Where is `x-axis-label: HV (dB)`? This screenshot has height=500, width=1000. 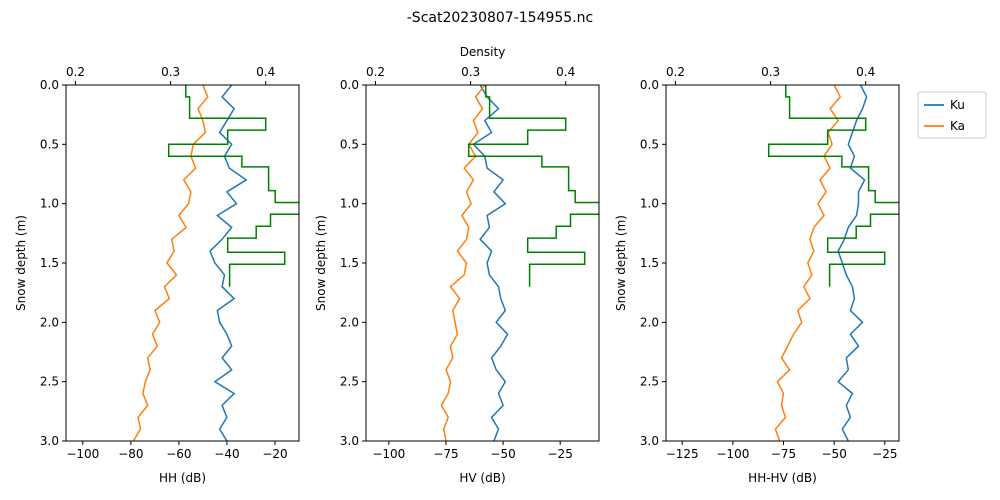
x-axis-label: HV (dB) is located at coordinates (482, 478).